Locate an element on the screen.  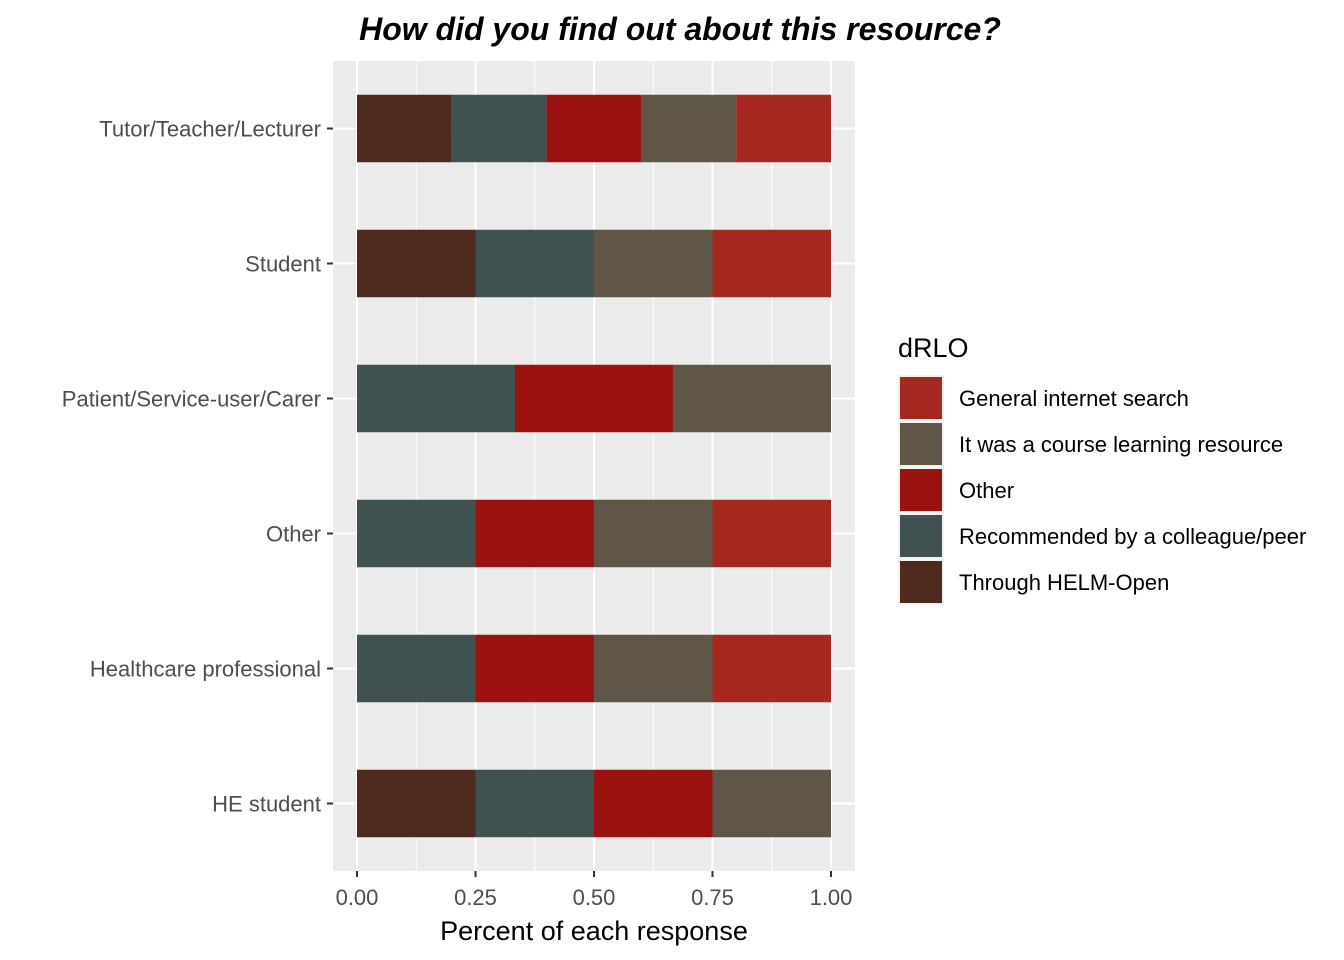
legend-label: General internet search is located at coordinates (1074, 398).